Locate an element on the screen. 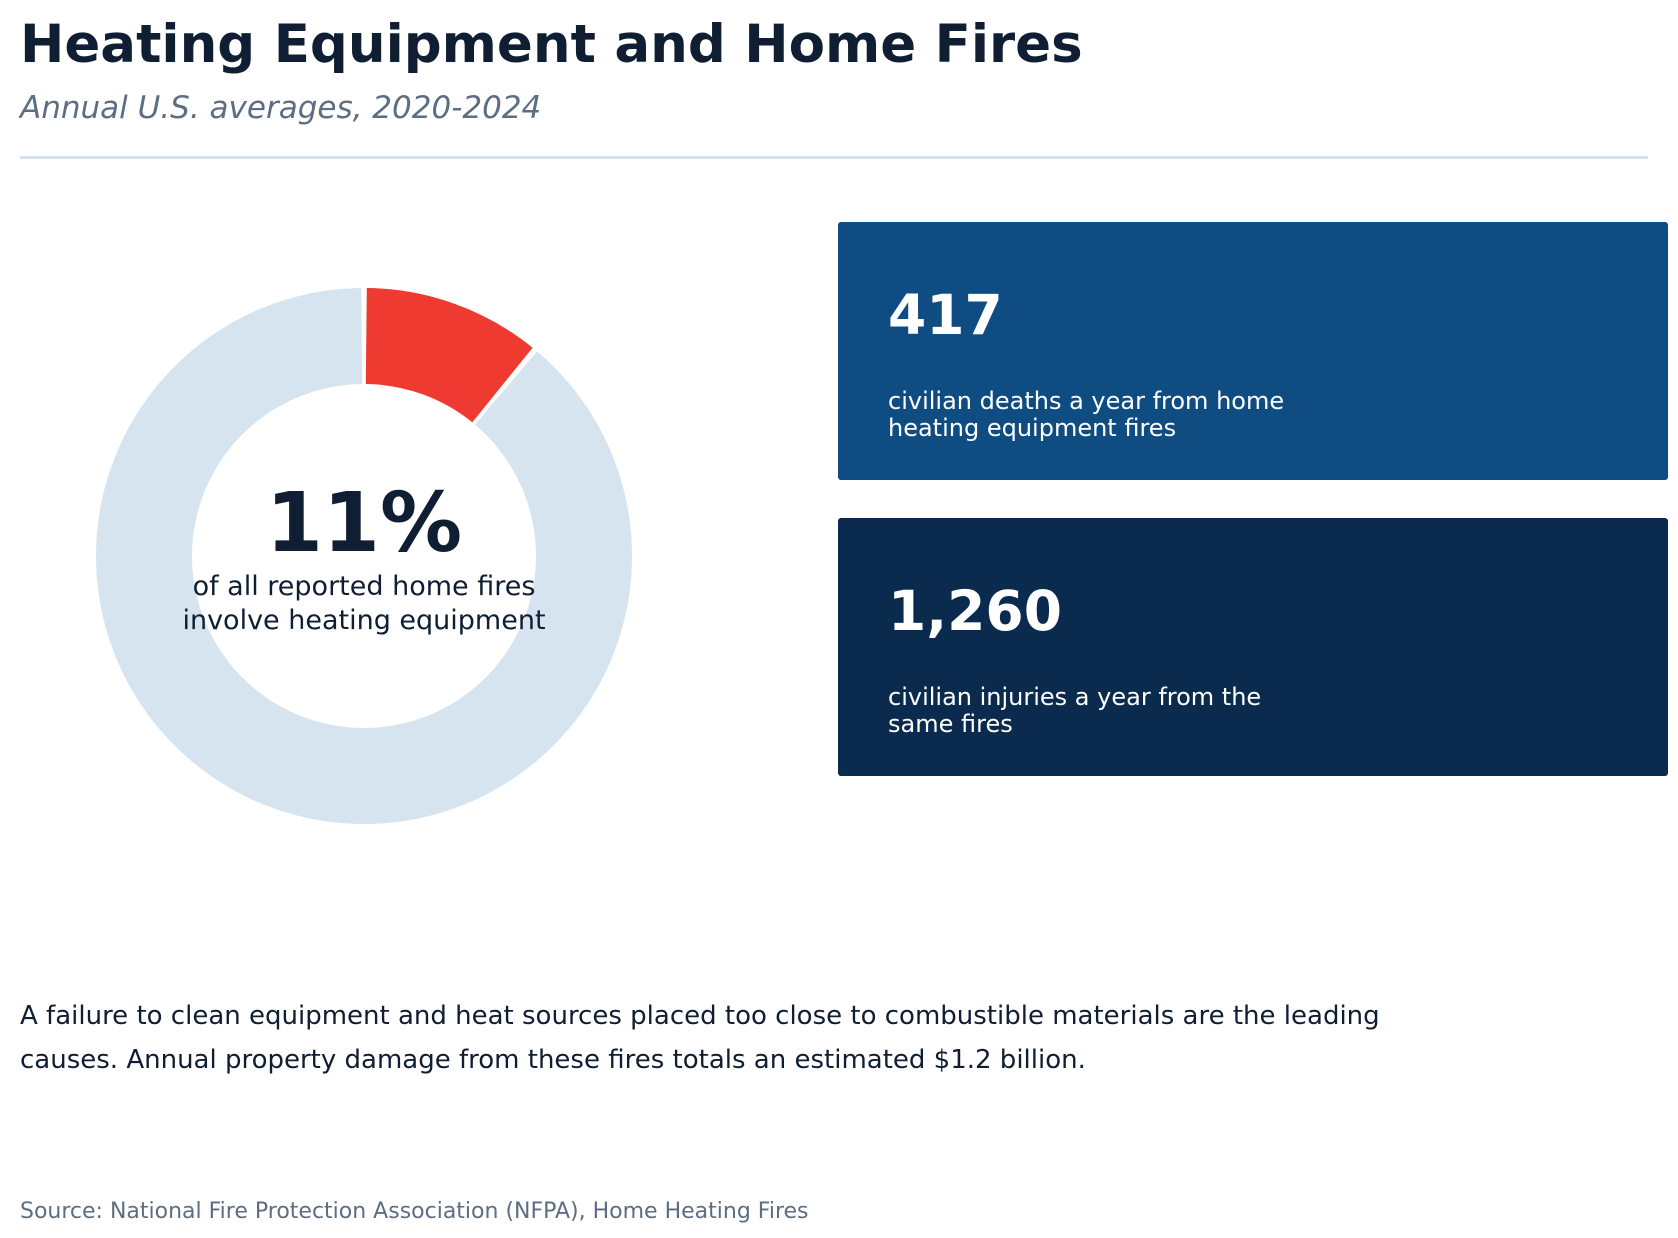 The width and height of the screenshot is (1678, 1238). chart-title: Heating Equipment and Home Fires is located at coordinates (551, 44).